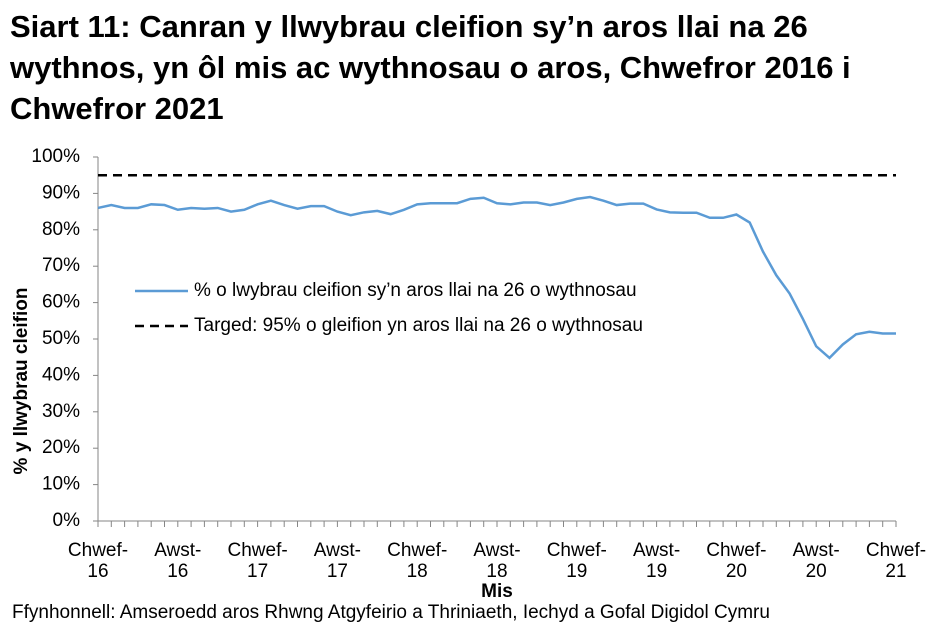 This screenshot has height=636, width=946. Describe the element at coordinates (61, 374) in the screenshot. I see `y-tick-label: 40%` at that location.